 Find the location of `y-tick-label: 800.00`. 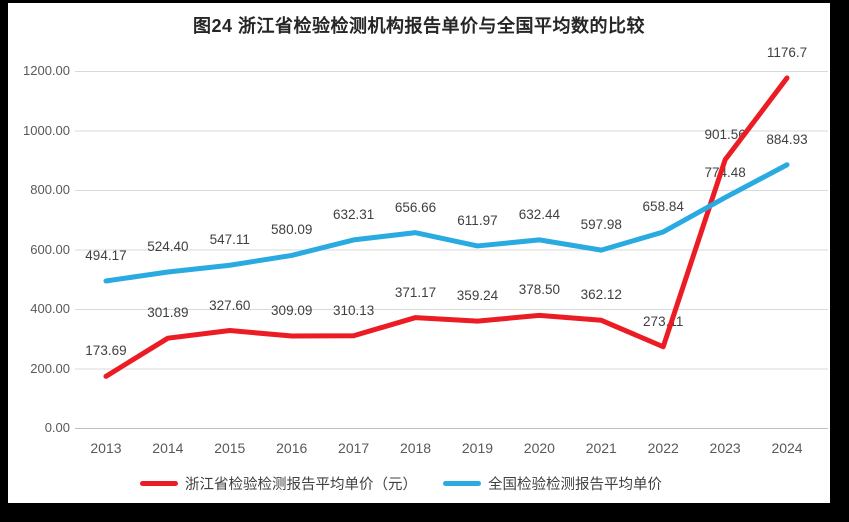

y-tick-label: 800.00 is located at coordinates (50, 189).